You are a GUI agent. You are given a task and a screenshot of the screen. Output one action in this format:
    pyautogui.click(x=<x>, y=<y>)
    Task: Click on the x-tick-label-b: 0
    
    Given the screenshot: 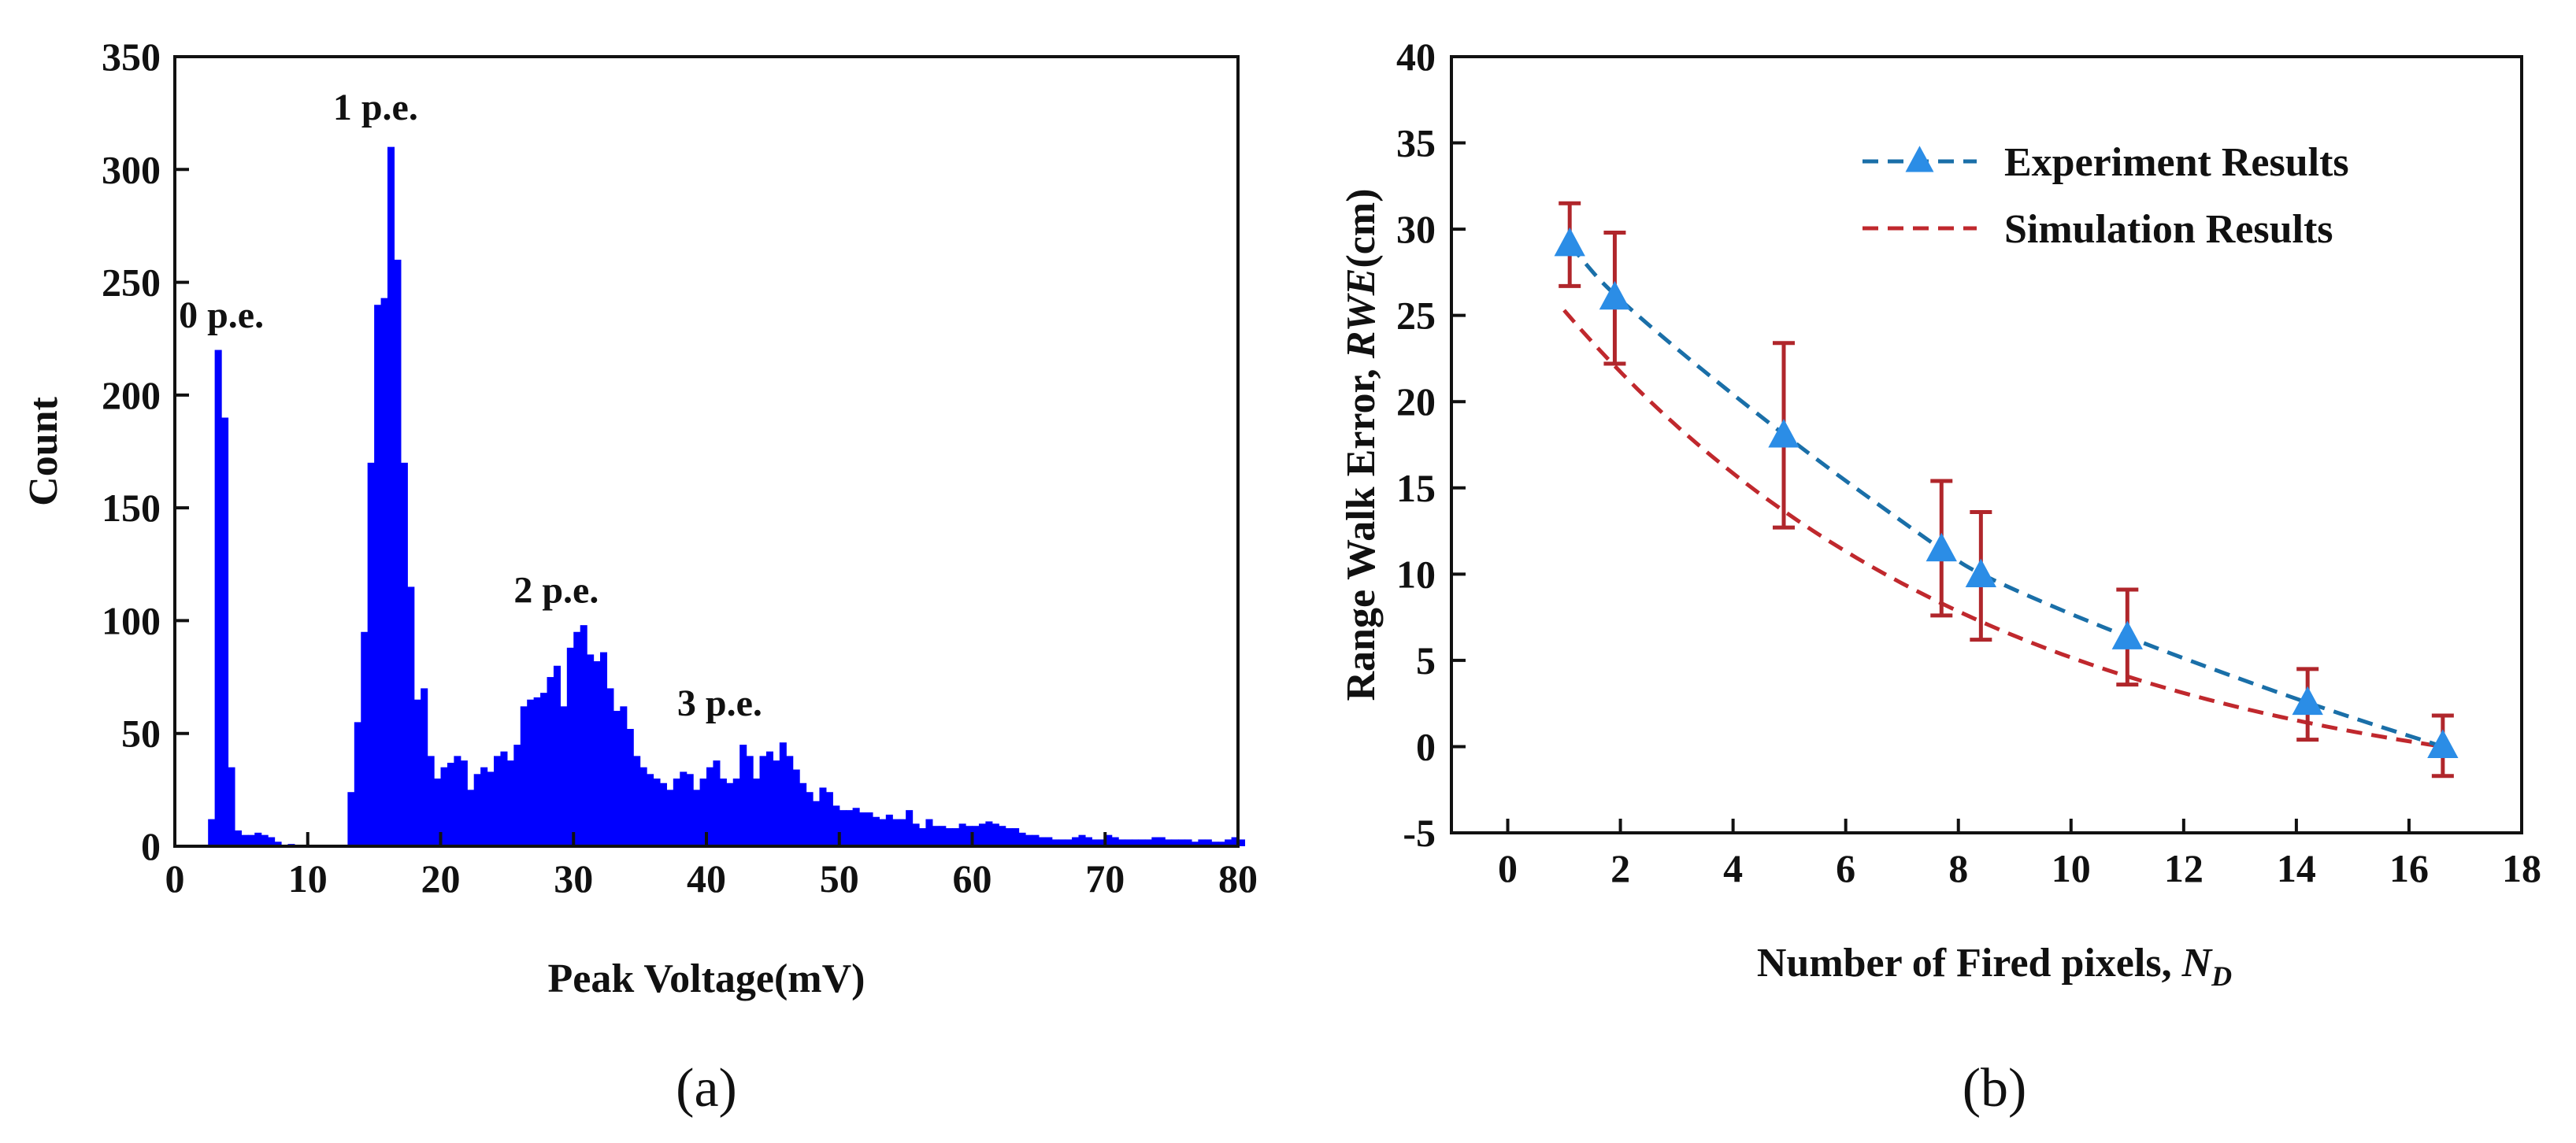 What is the action you would take?
    pyautogui.click(x=1508, y=868)
    